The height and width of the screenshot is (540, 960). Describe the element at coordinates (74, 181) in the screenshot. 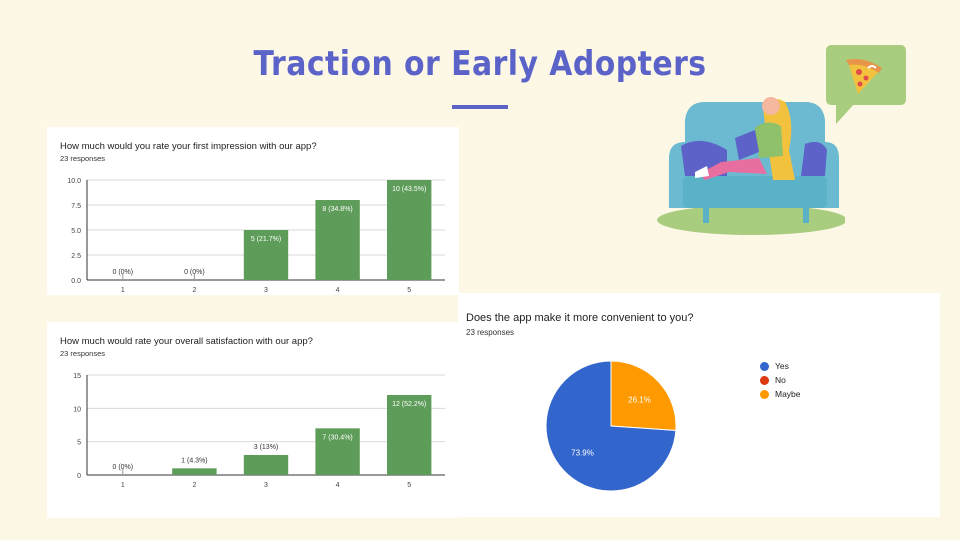

I see `y-tick-label: 10.0` at that location.